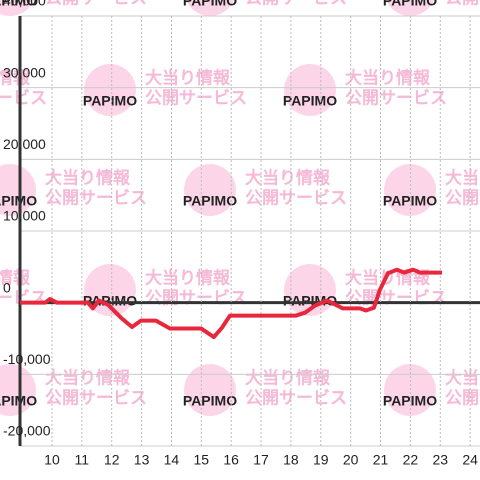 The height and width of the screenshot is (480, 480). What do you see at coordinates (231, 460) in the screenshot?
I see `x-tick-label: 16` at bounding box center [231, 460].